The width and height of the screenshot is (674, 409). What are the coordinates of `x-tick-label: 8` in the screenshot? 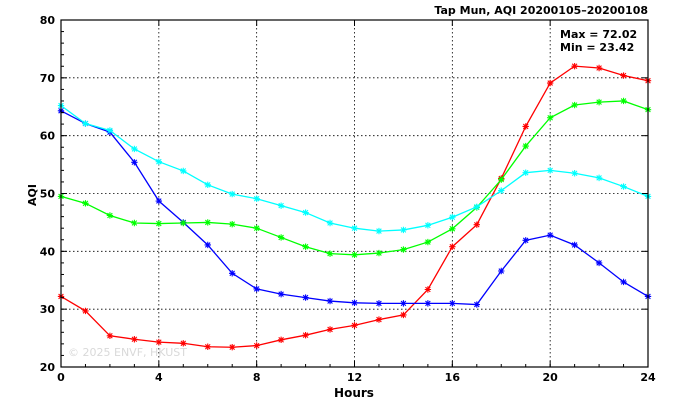 It's located at (257, 377).